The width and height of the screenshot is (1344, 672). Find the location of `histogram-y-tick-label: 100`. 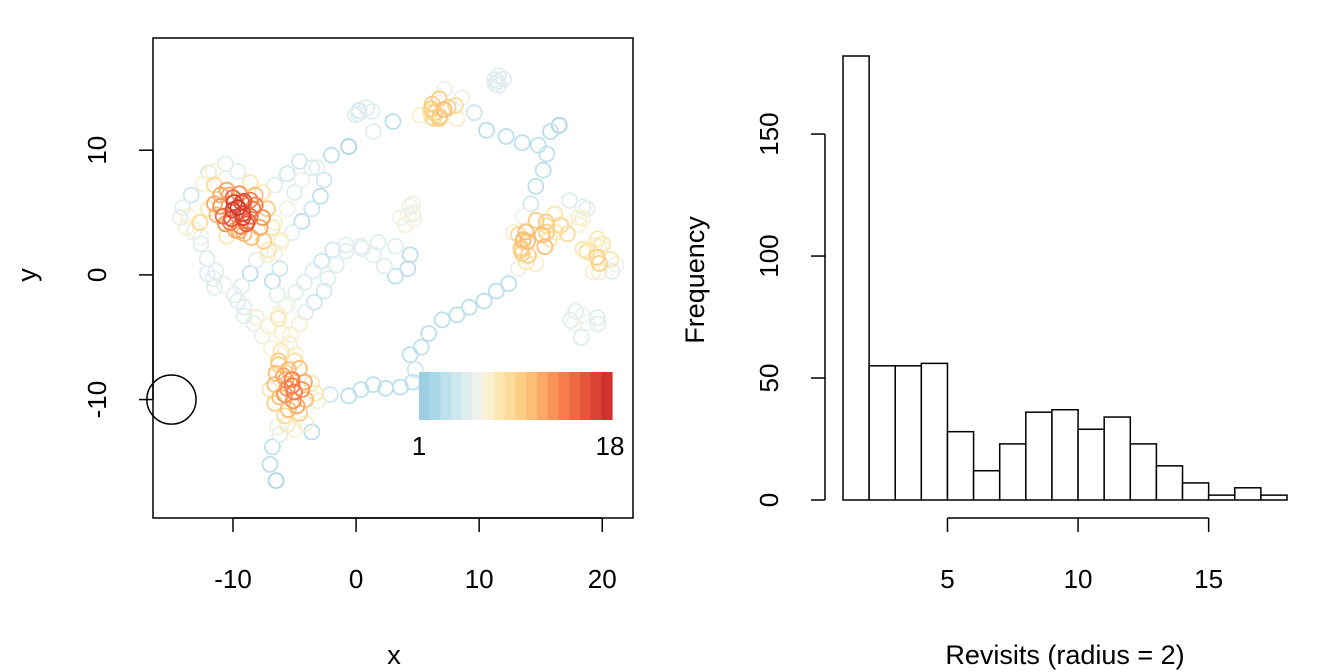

histogram-y-tick-label: 100 is located at coordinates (769, 255).